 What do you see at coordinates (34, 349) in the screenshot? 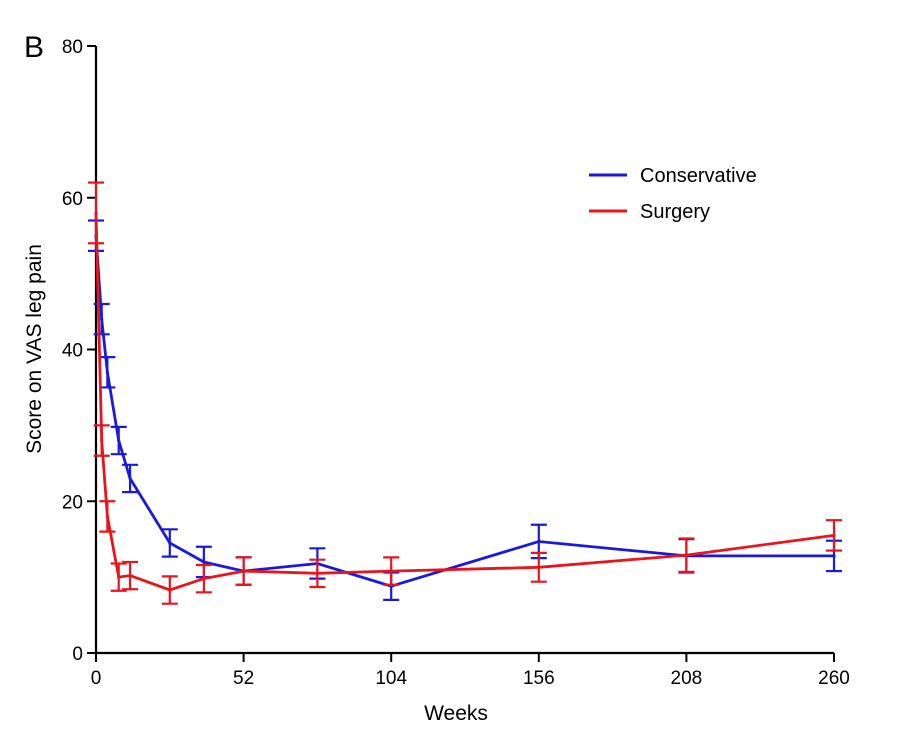
I see `y-axis-title: Score on VAS leg pain` at bounding box center [34, 349].